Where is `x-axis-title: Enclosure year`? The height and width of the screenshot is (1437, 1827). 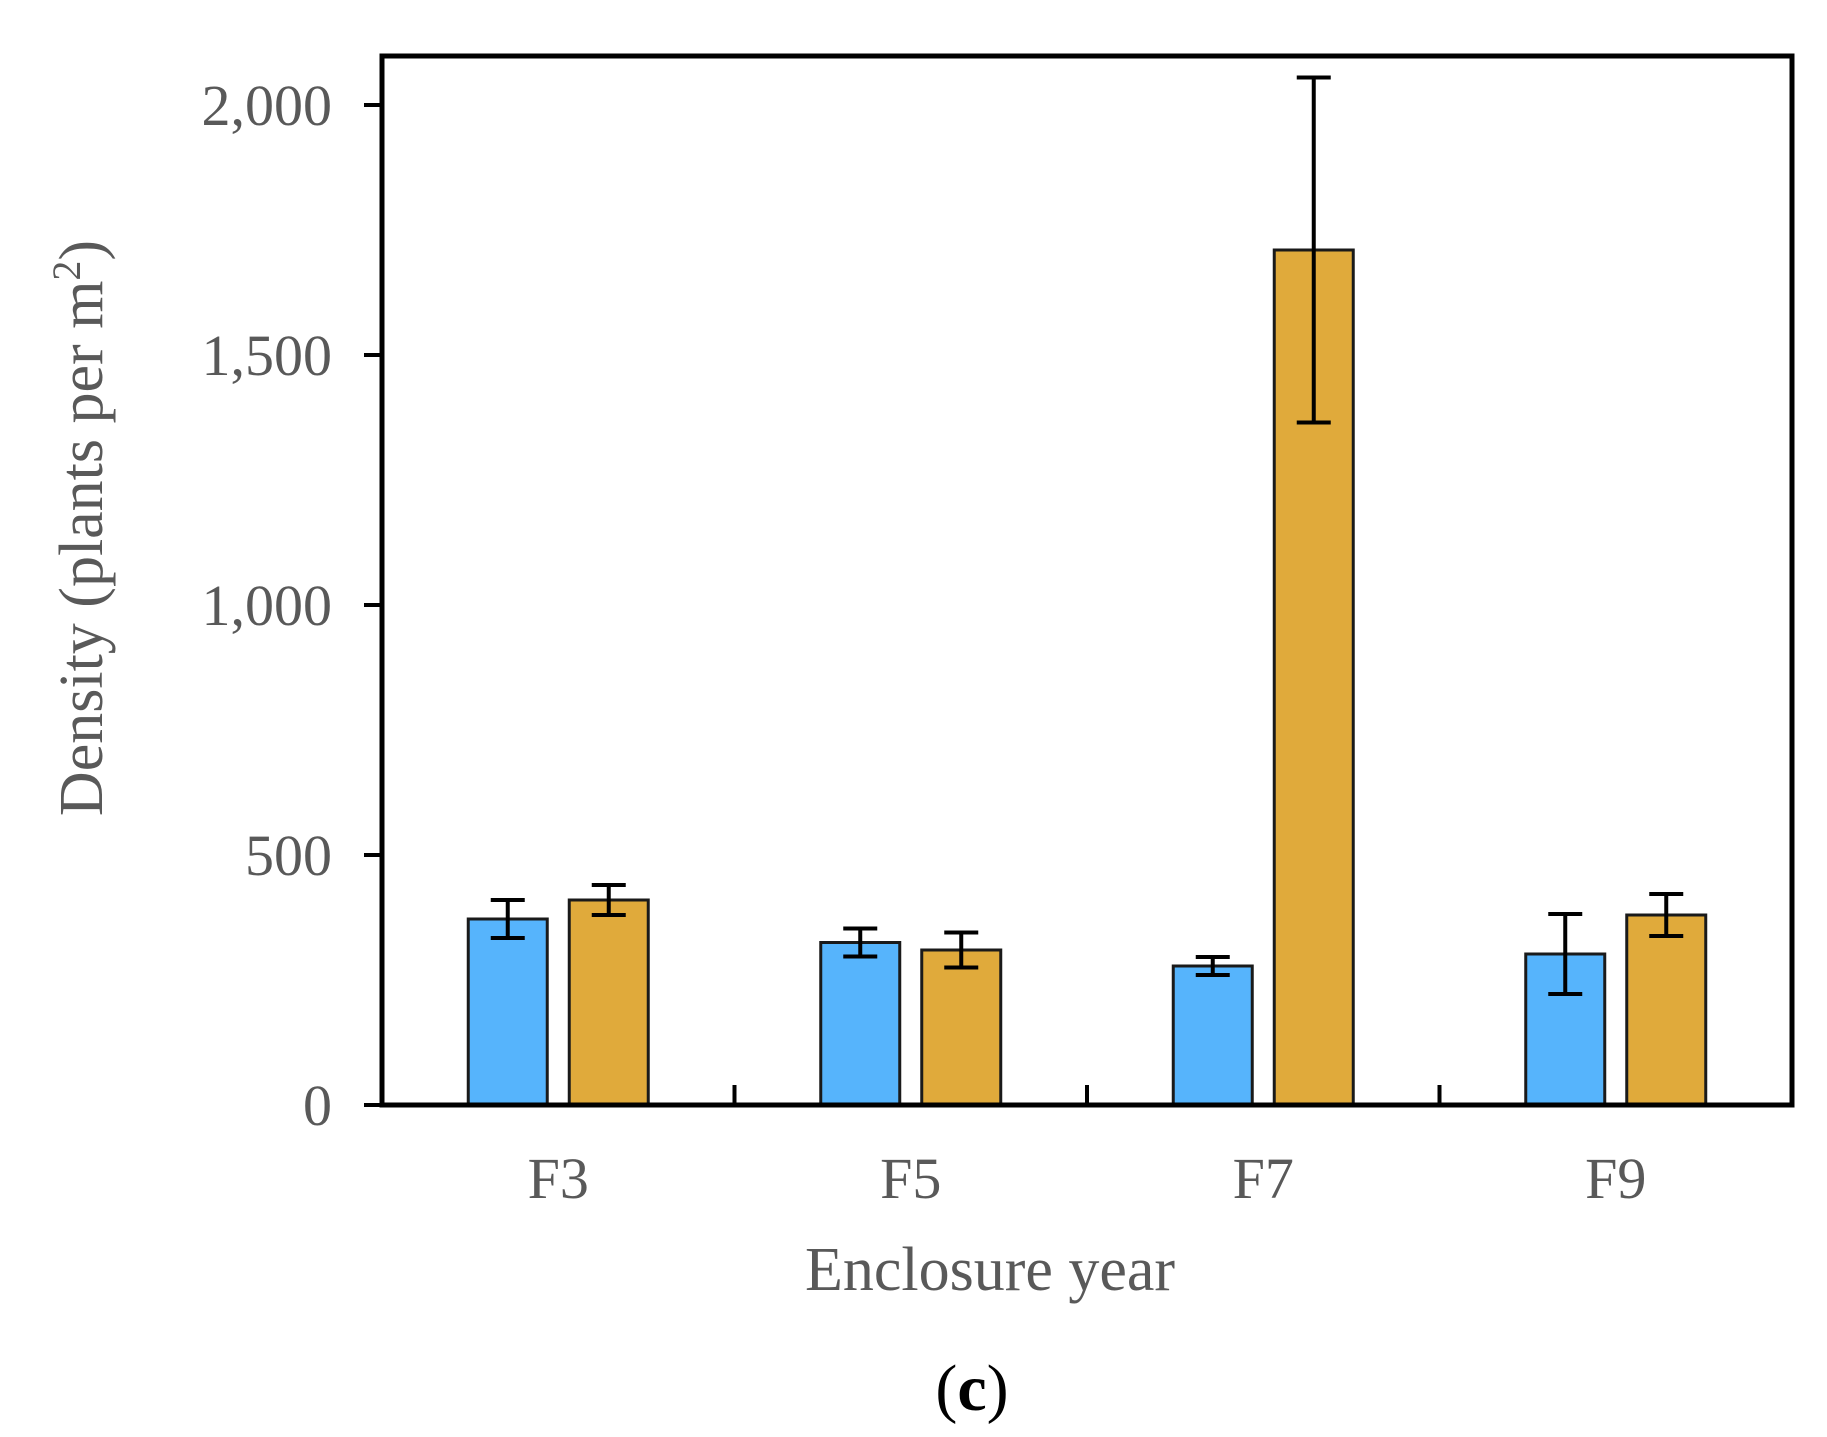 x-axis-title: Enclosure year is located at coordinates (990, 1270).